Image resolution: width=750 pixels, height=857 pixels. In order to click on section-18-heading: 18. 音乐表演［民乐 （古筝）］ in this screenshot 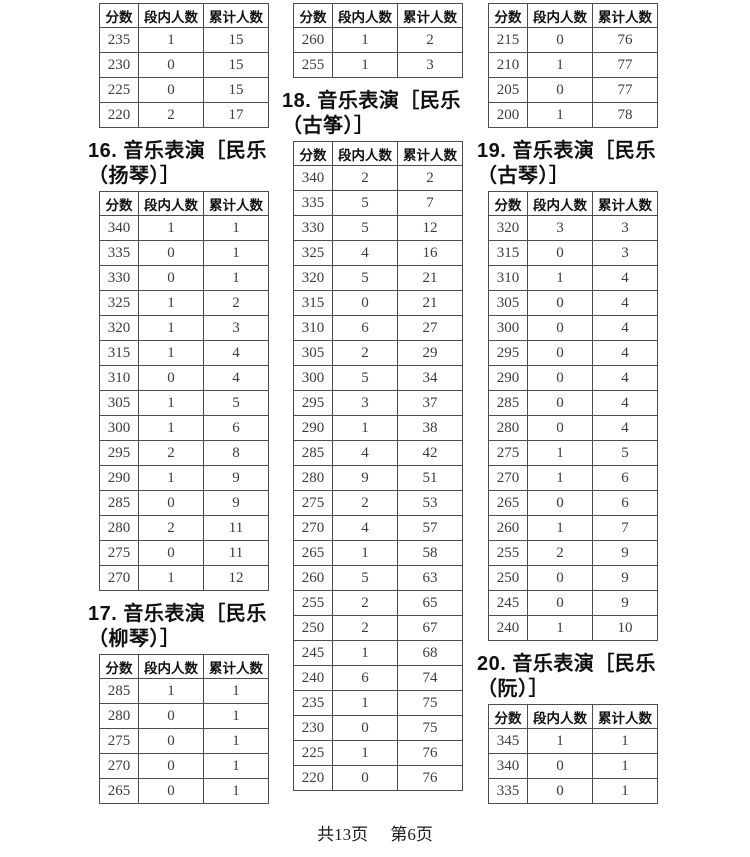, I will do `click(377, 114)`.